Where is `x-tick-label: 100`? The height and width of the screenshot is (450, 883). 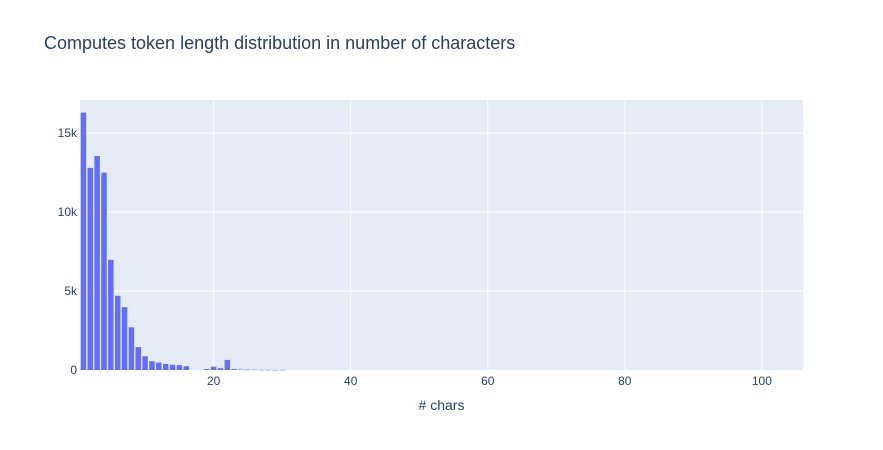 x-tick-label: 100 is located at coordinates (762, 381).